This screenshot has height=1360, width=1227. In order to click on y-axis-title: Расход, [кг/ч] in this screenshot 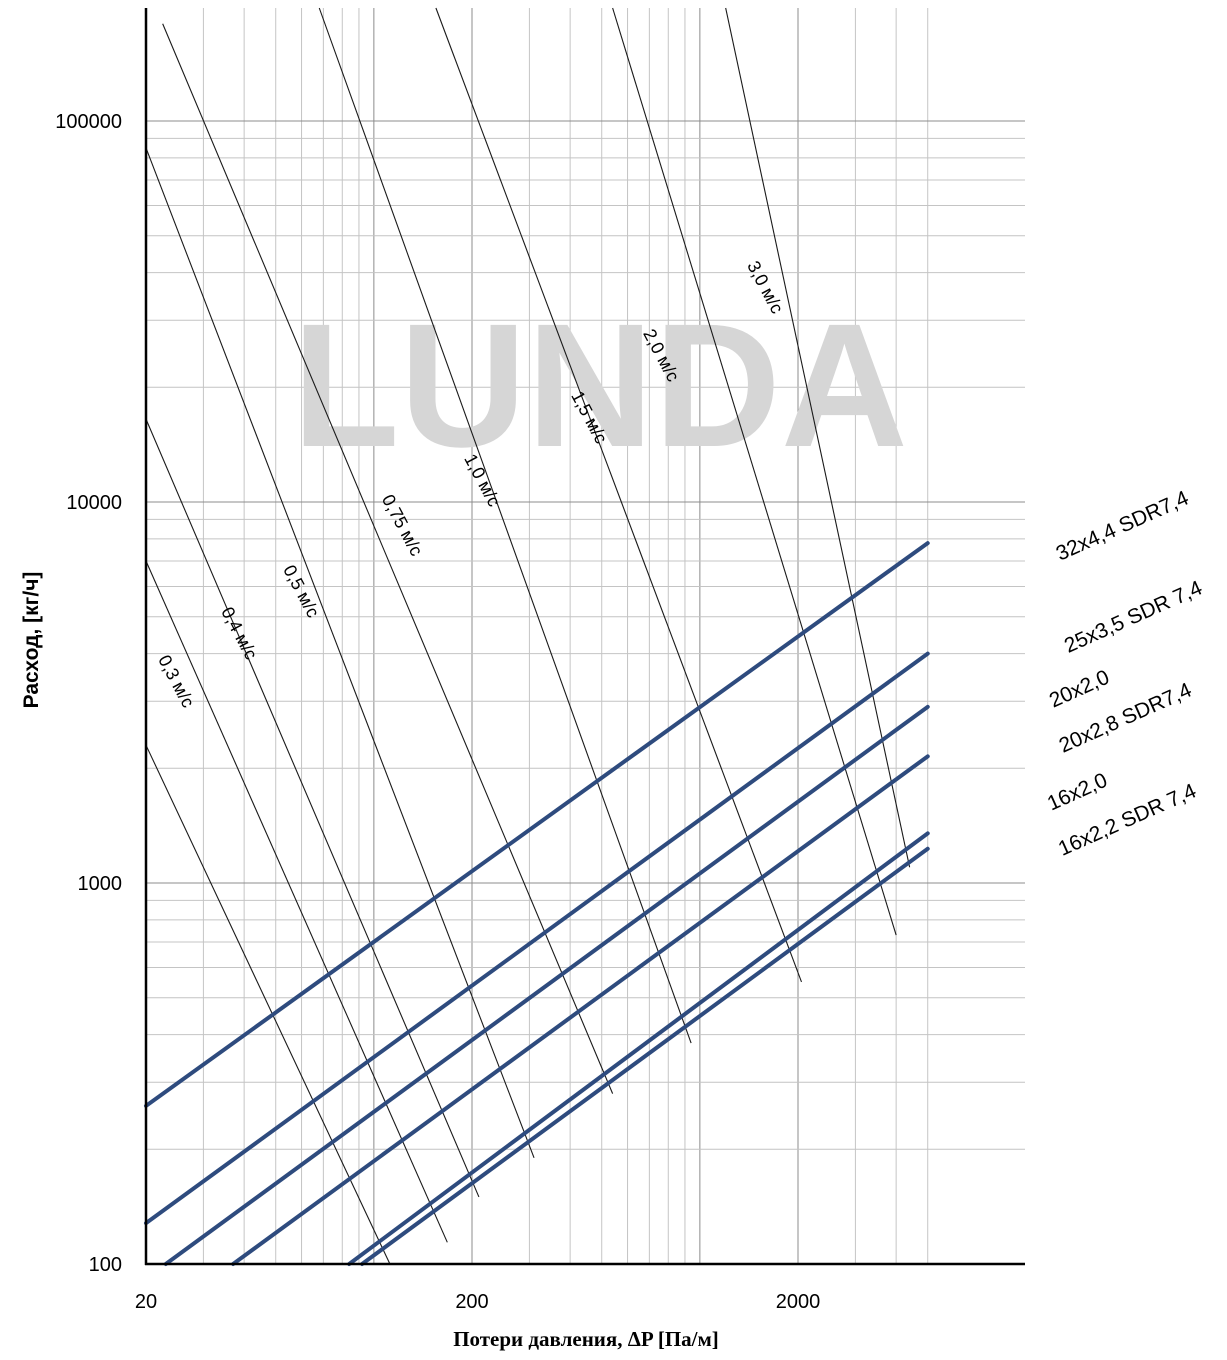, I will do `click(31, 640)`.